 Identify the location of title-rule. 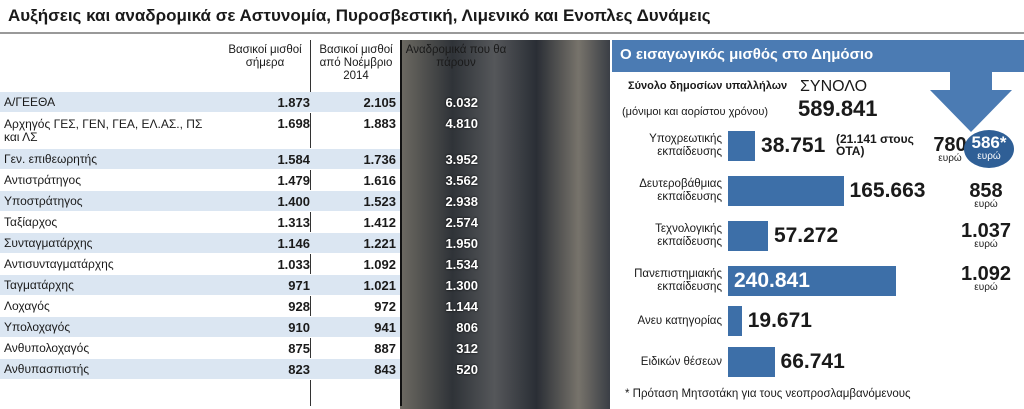
(512, 33).